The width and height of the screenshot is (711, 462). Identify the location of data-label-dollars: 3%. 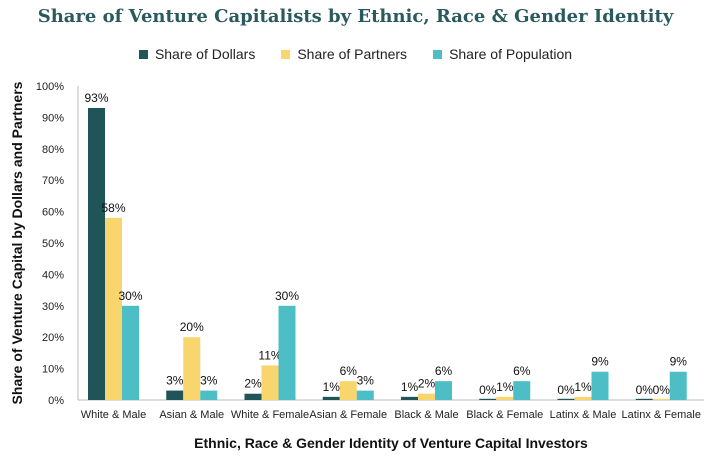
(175, 381).